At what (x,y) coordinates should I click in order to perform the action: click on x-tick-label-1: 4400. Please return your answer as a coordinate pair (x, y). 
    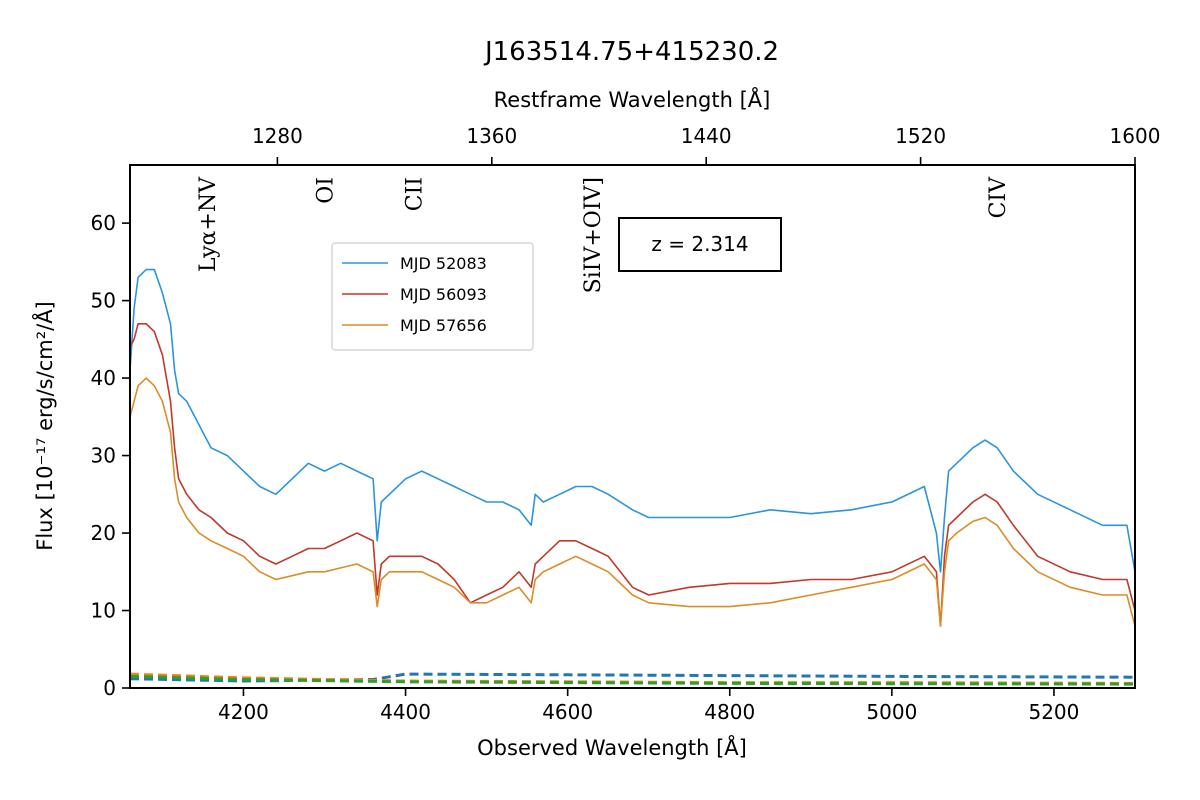
    Looking at the image, I should click on (405, 712).